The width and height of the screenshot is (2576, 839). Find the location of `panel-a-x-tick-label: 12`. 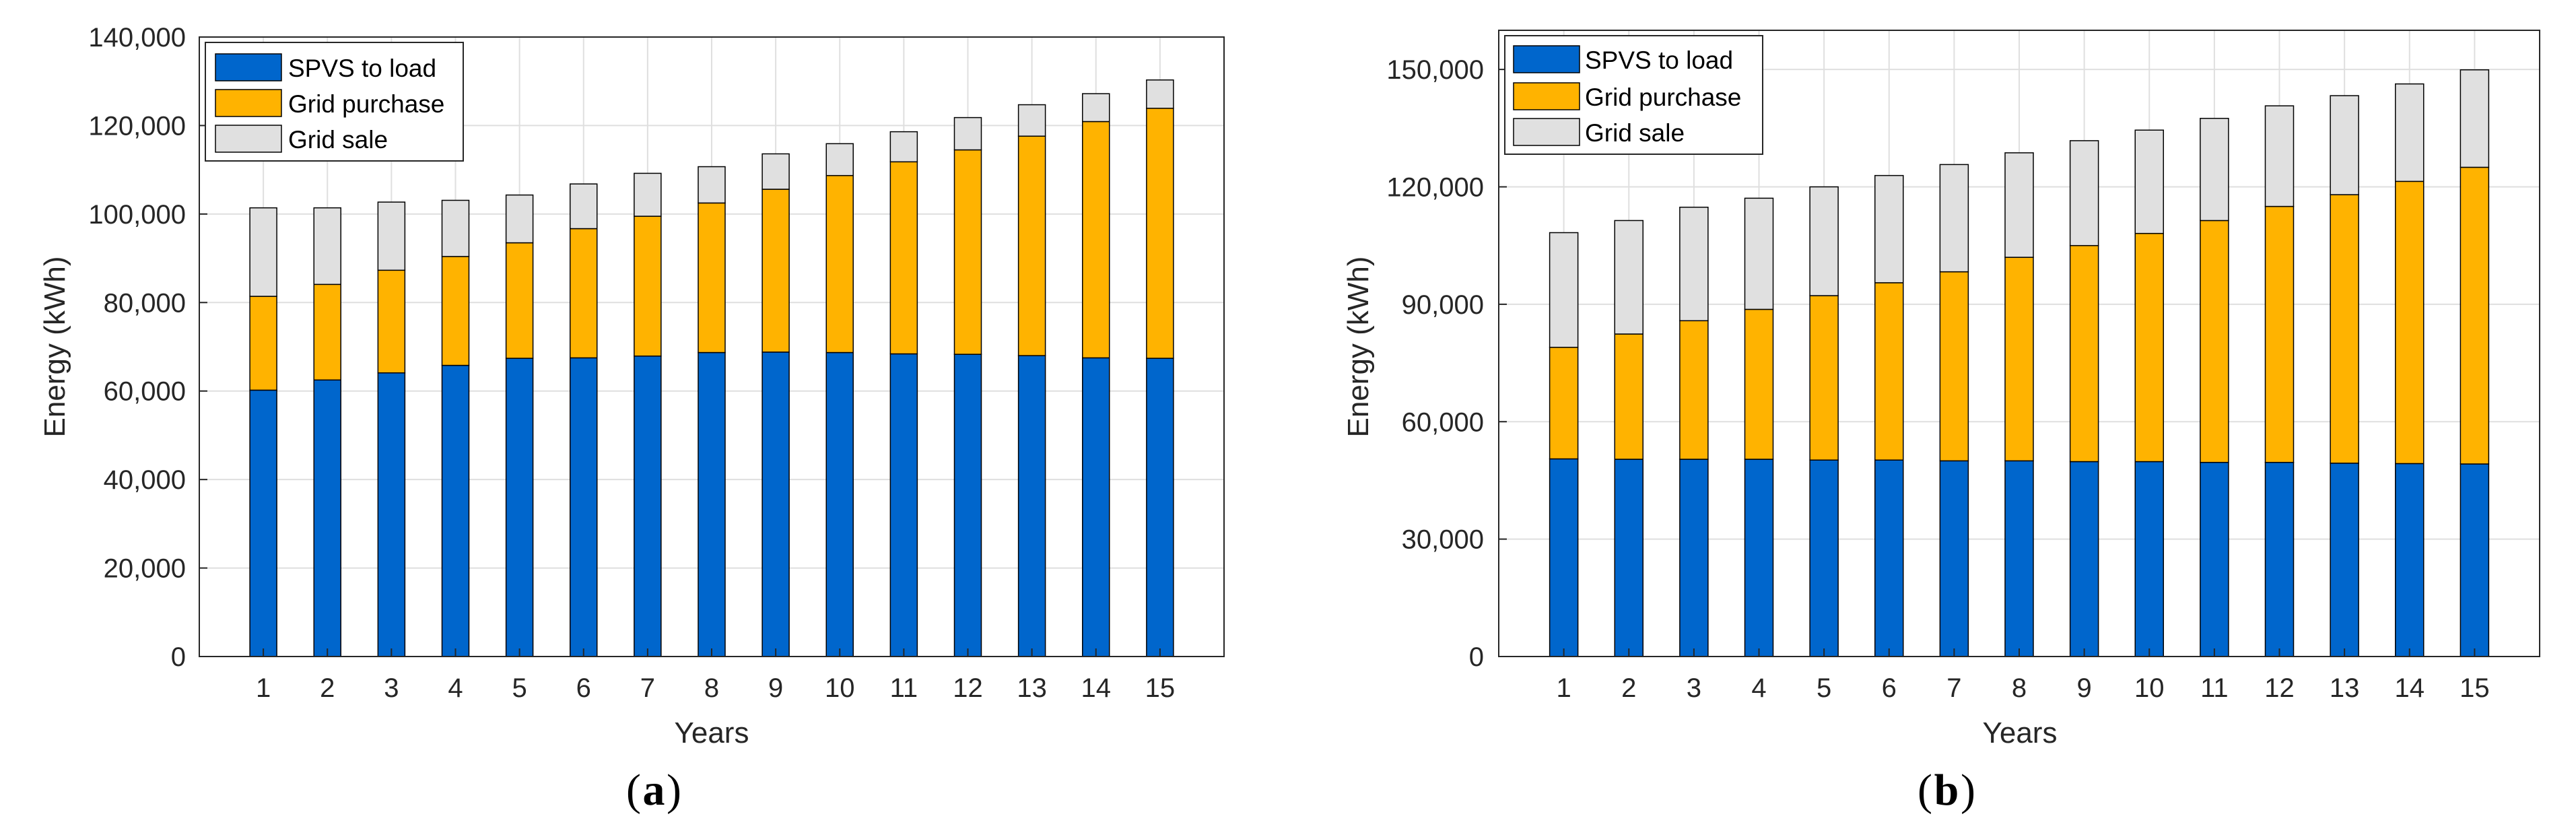

panel-a-x-tick-label: 12 is located at coordinates (968, 688).